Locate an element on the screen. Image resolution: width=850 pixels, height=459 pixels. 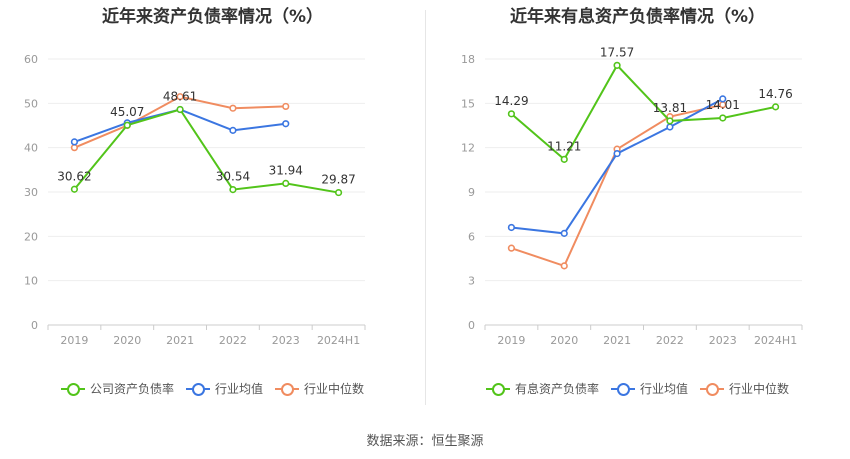
y-tick-label: 9 is located at coordinates (471, 192).